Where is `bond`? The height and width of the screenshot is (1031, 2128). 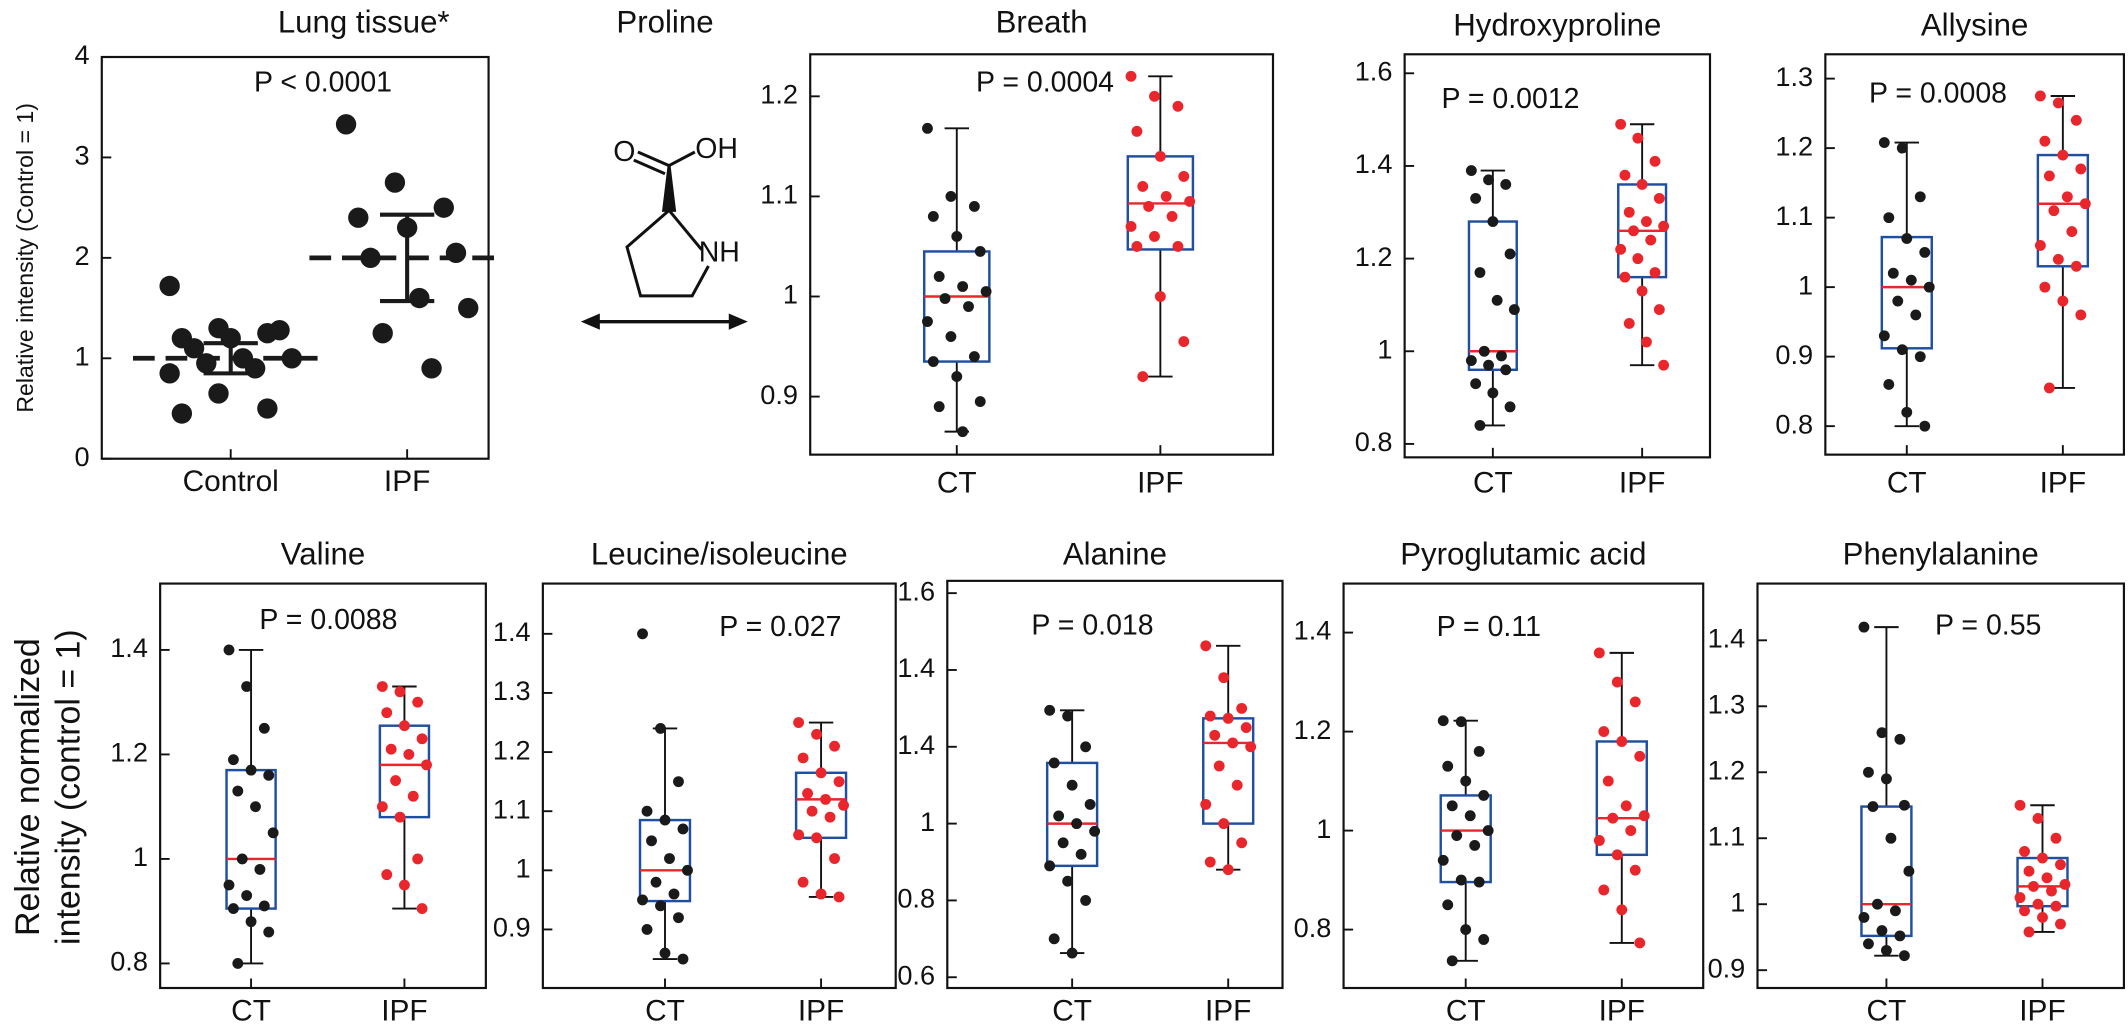 bond is located at coordinates (649, 167).